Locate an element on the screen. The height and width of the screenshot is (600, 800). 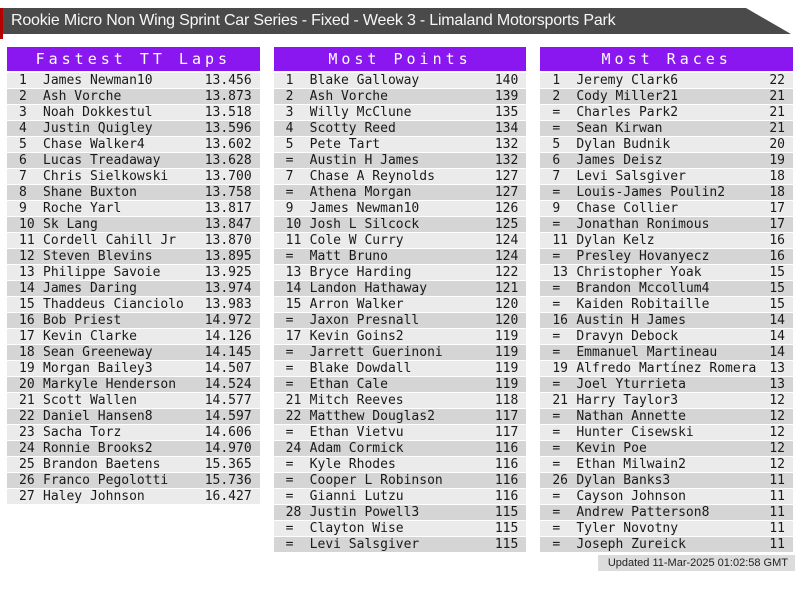
value-cell: 13.602 is located at coordinates (228, 144).